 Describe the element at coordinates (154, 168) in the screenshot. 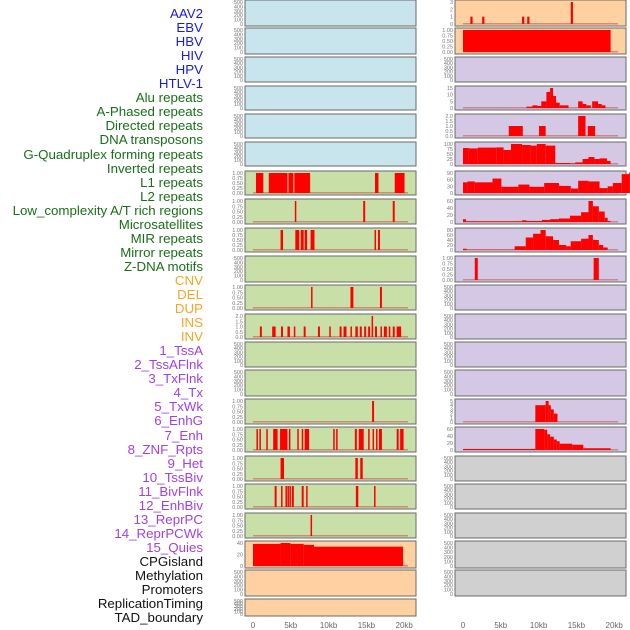

I see `track-label: Inverted repeats` at that location.